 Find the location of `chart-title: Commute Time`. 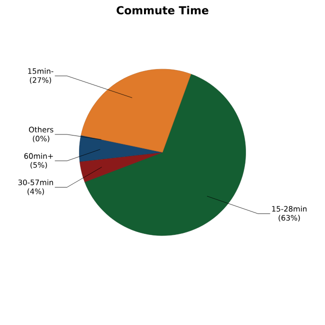

chart-title: Commute Time is located at coordinates (162, 10).